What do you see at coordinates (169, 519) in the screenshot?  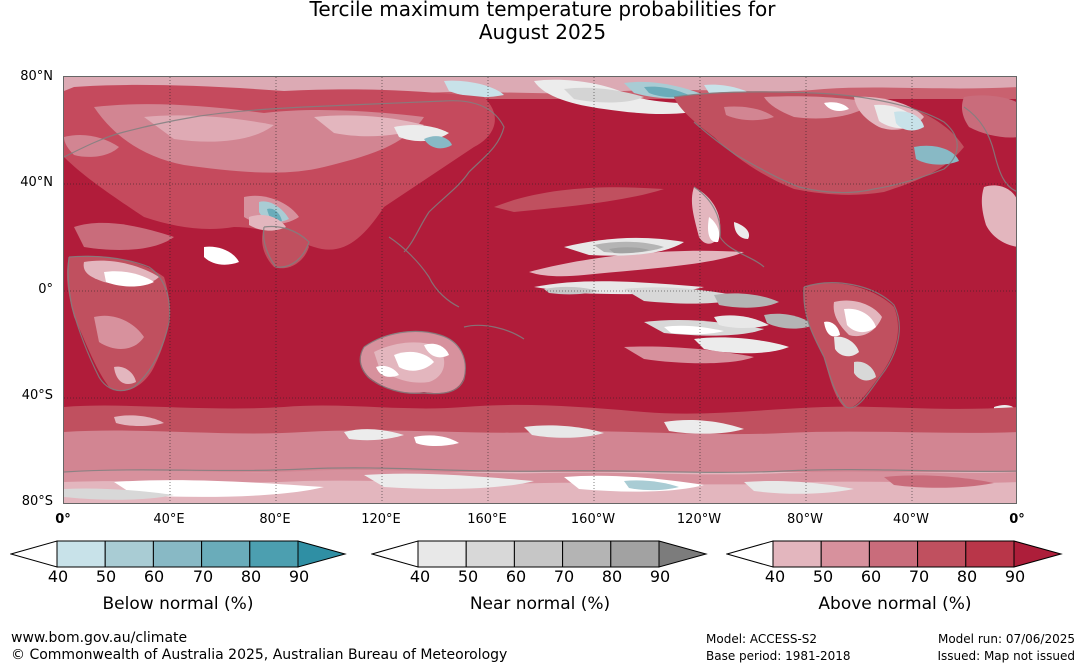 I see `lon-label-40e: 40°E` at bounding box center [169, 519].